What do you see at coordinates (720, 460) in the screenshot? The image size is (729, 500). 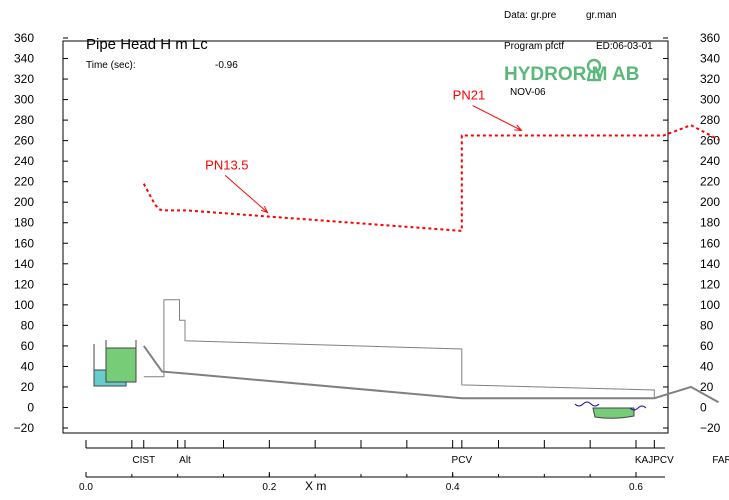 I see `location-label-fartyg: FARTYG` at bounding box center [720, 460].